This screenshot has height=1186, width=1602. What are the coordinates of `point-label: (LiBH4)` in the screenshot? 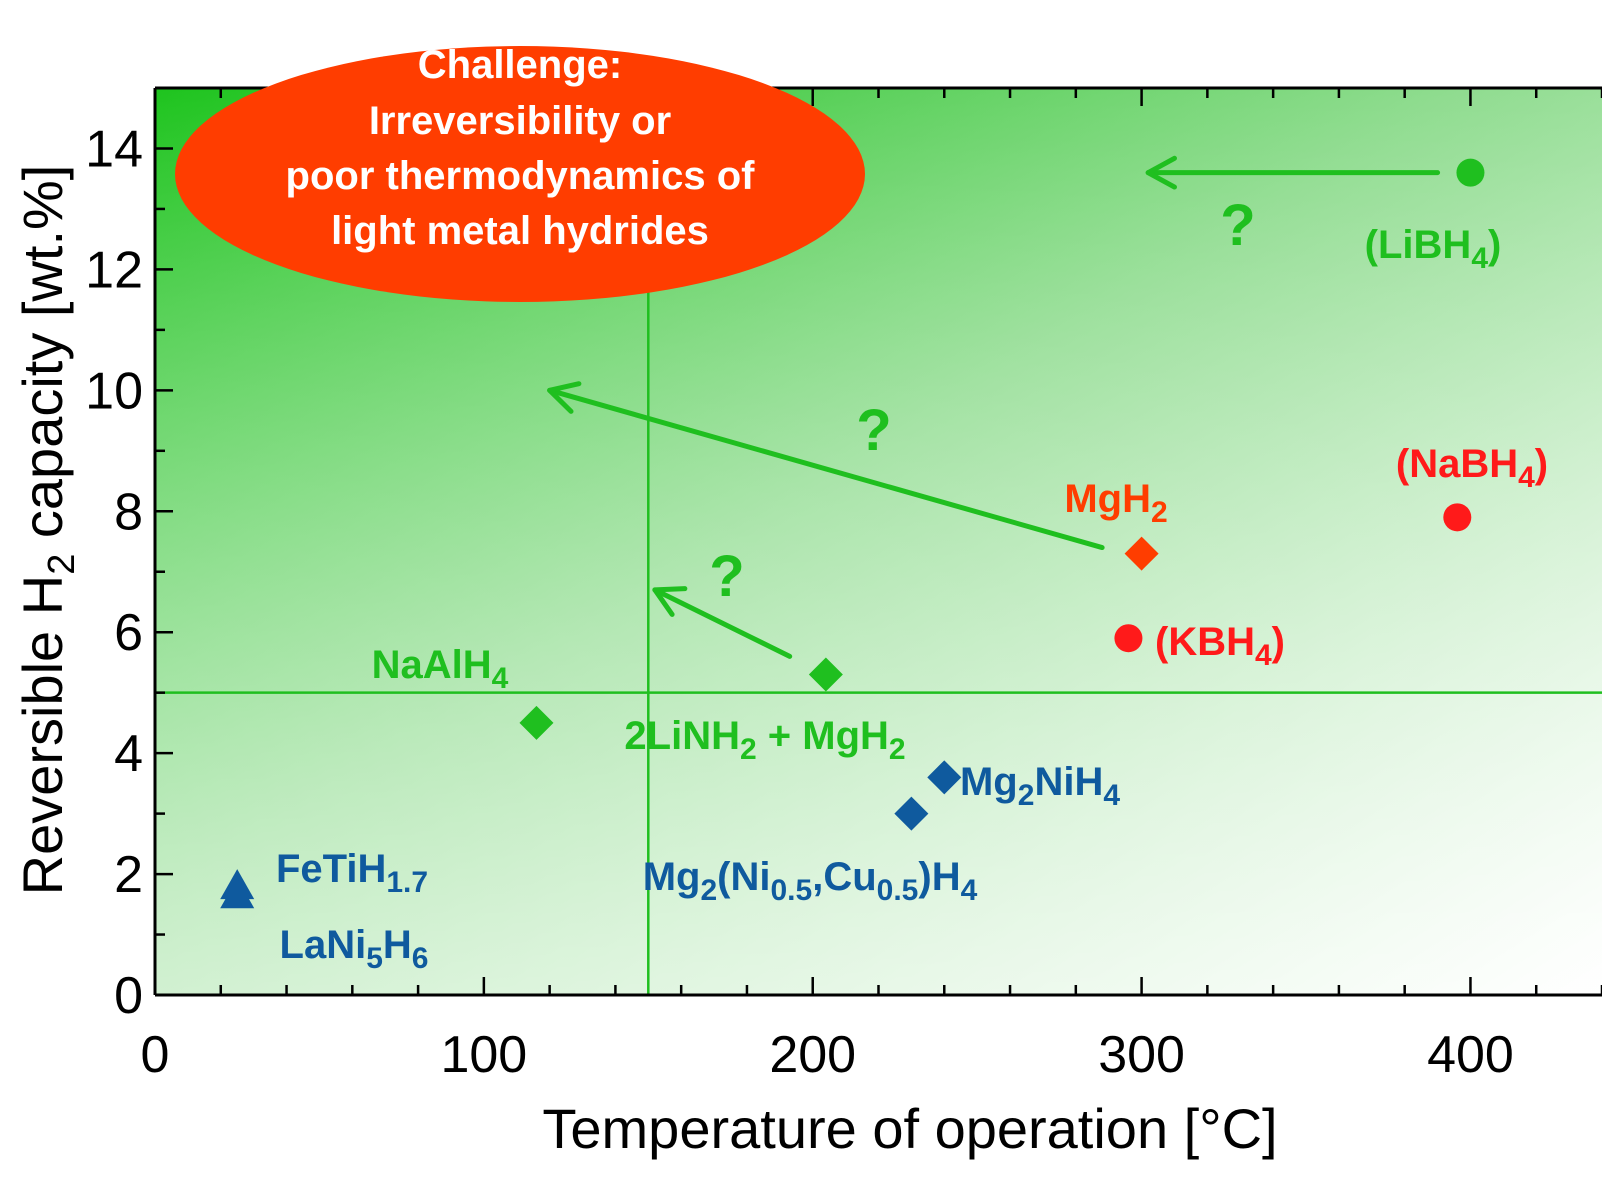 It's located at (1433, 249).